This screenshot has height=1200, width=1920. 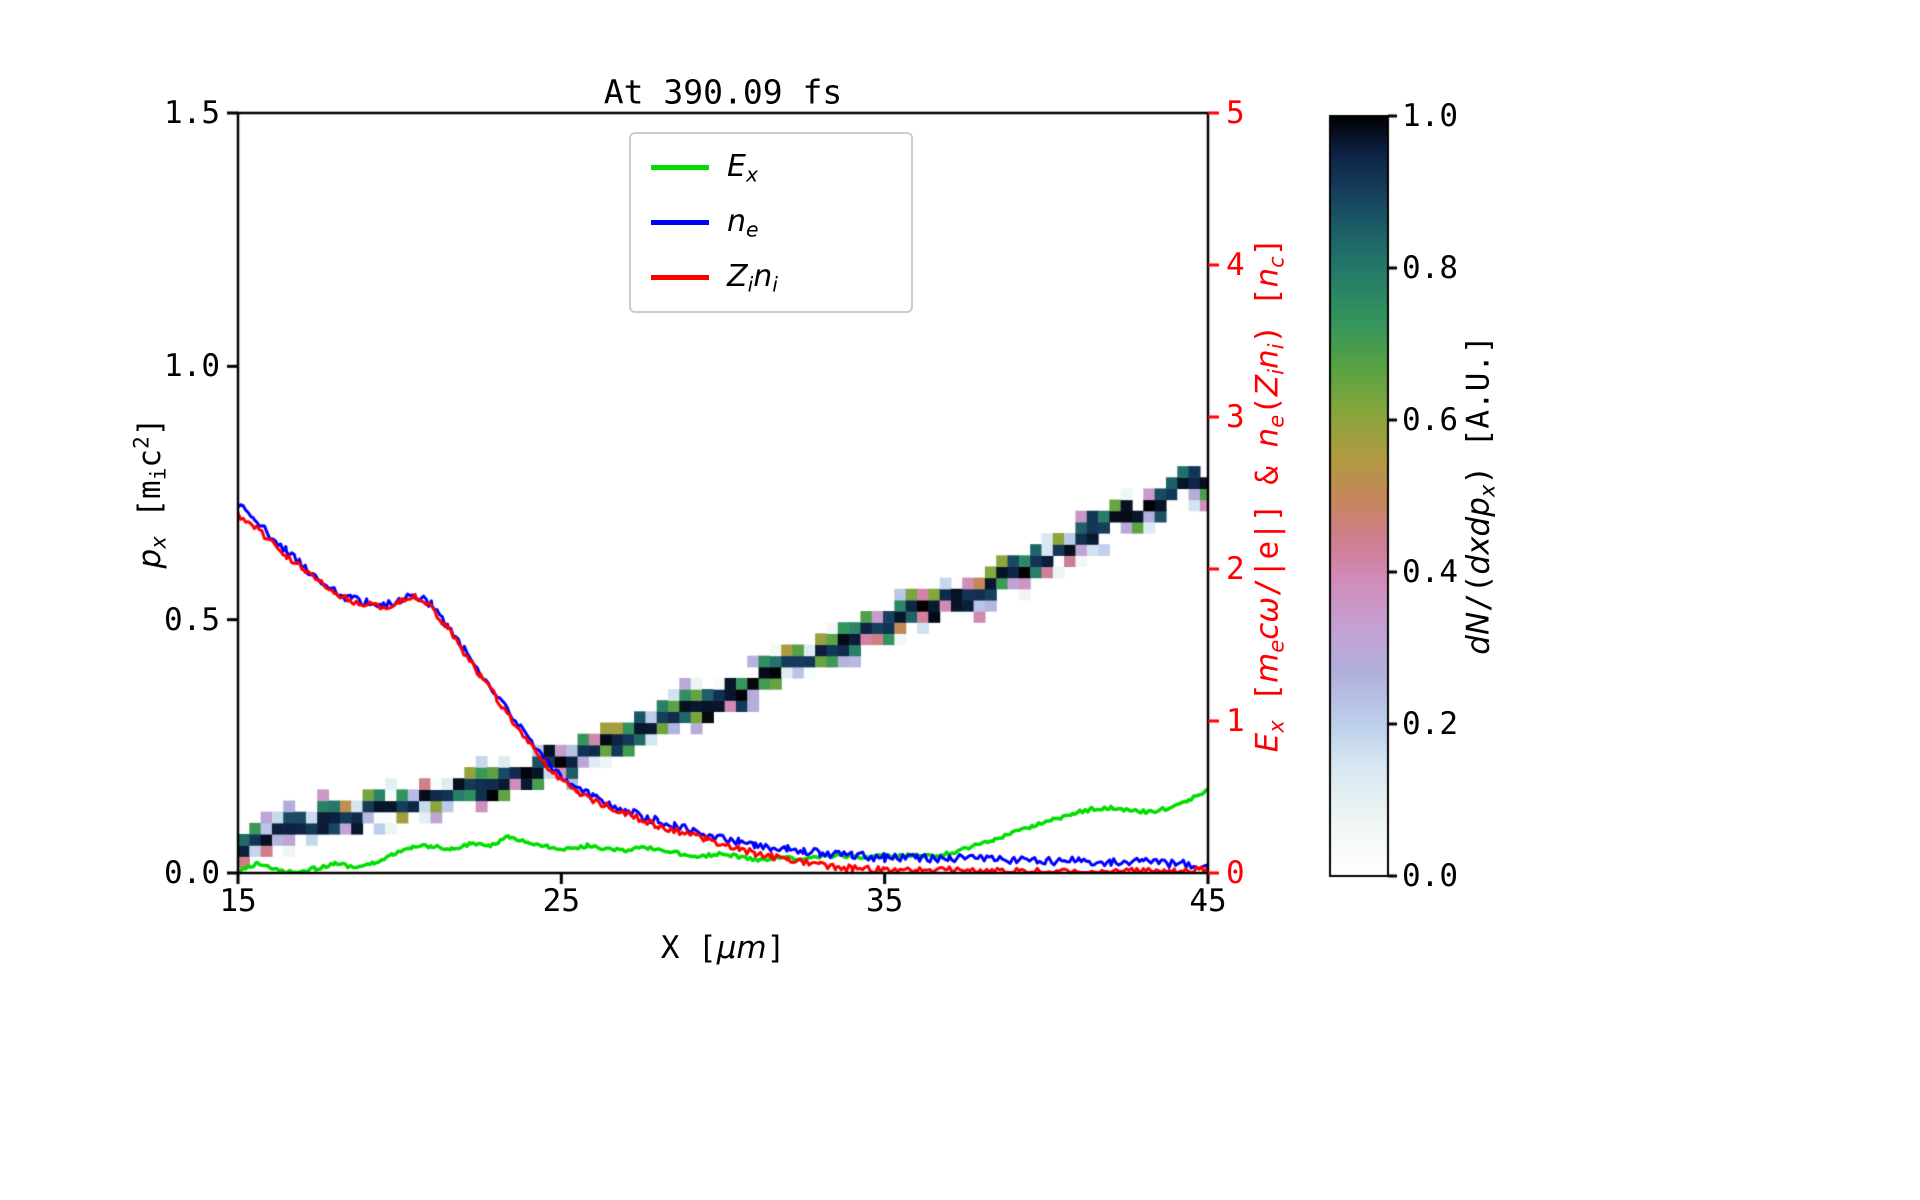 What do you see at coordinates (1267, 618) in the screenshot?
I see `label-segment: cω` at bounding box center [1267, 618].